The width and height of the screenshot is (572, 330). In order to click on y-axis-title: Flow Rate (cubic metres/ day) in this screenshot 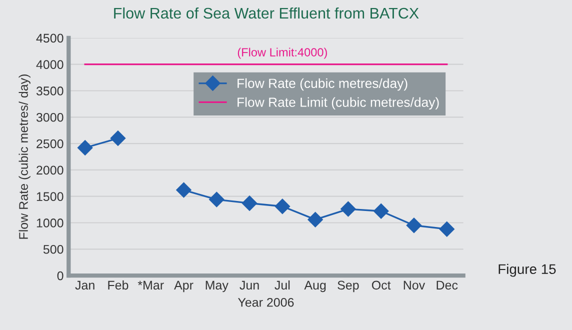, I will do `click(24, 156)`.